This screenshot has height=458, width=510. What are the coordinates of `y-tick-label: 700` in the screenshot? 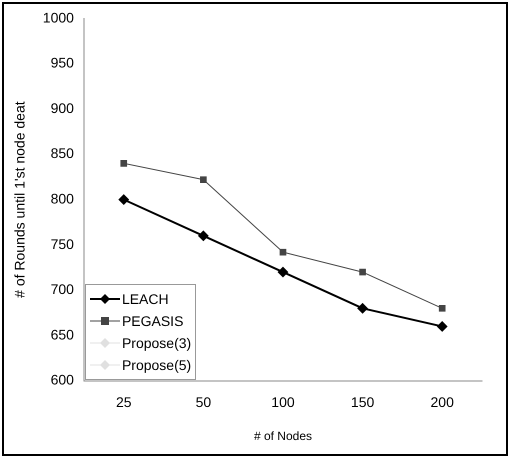 It's located at (62, 289).